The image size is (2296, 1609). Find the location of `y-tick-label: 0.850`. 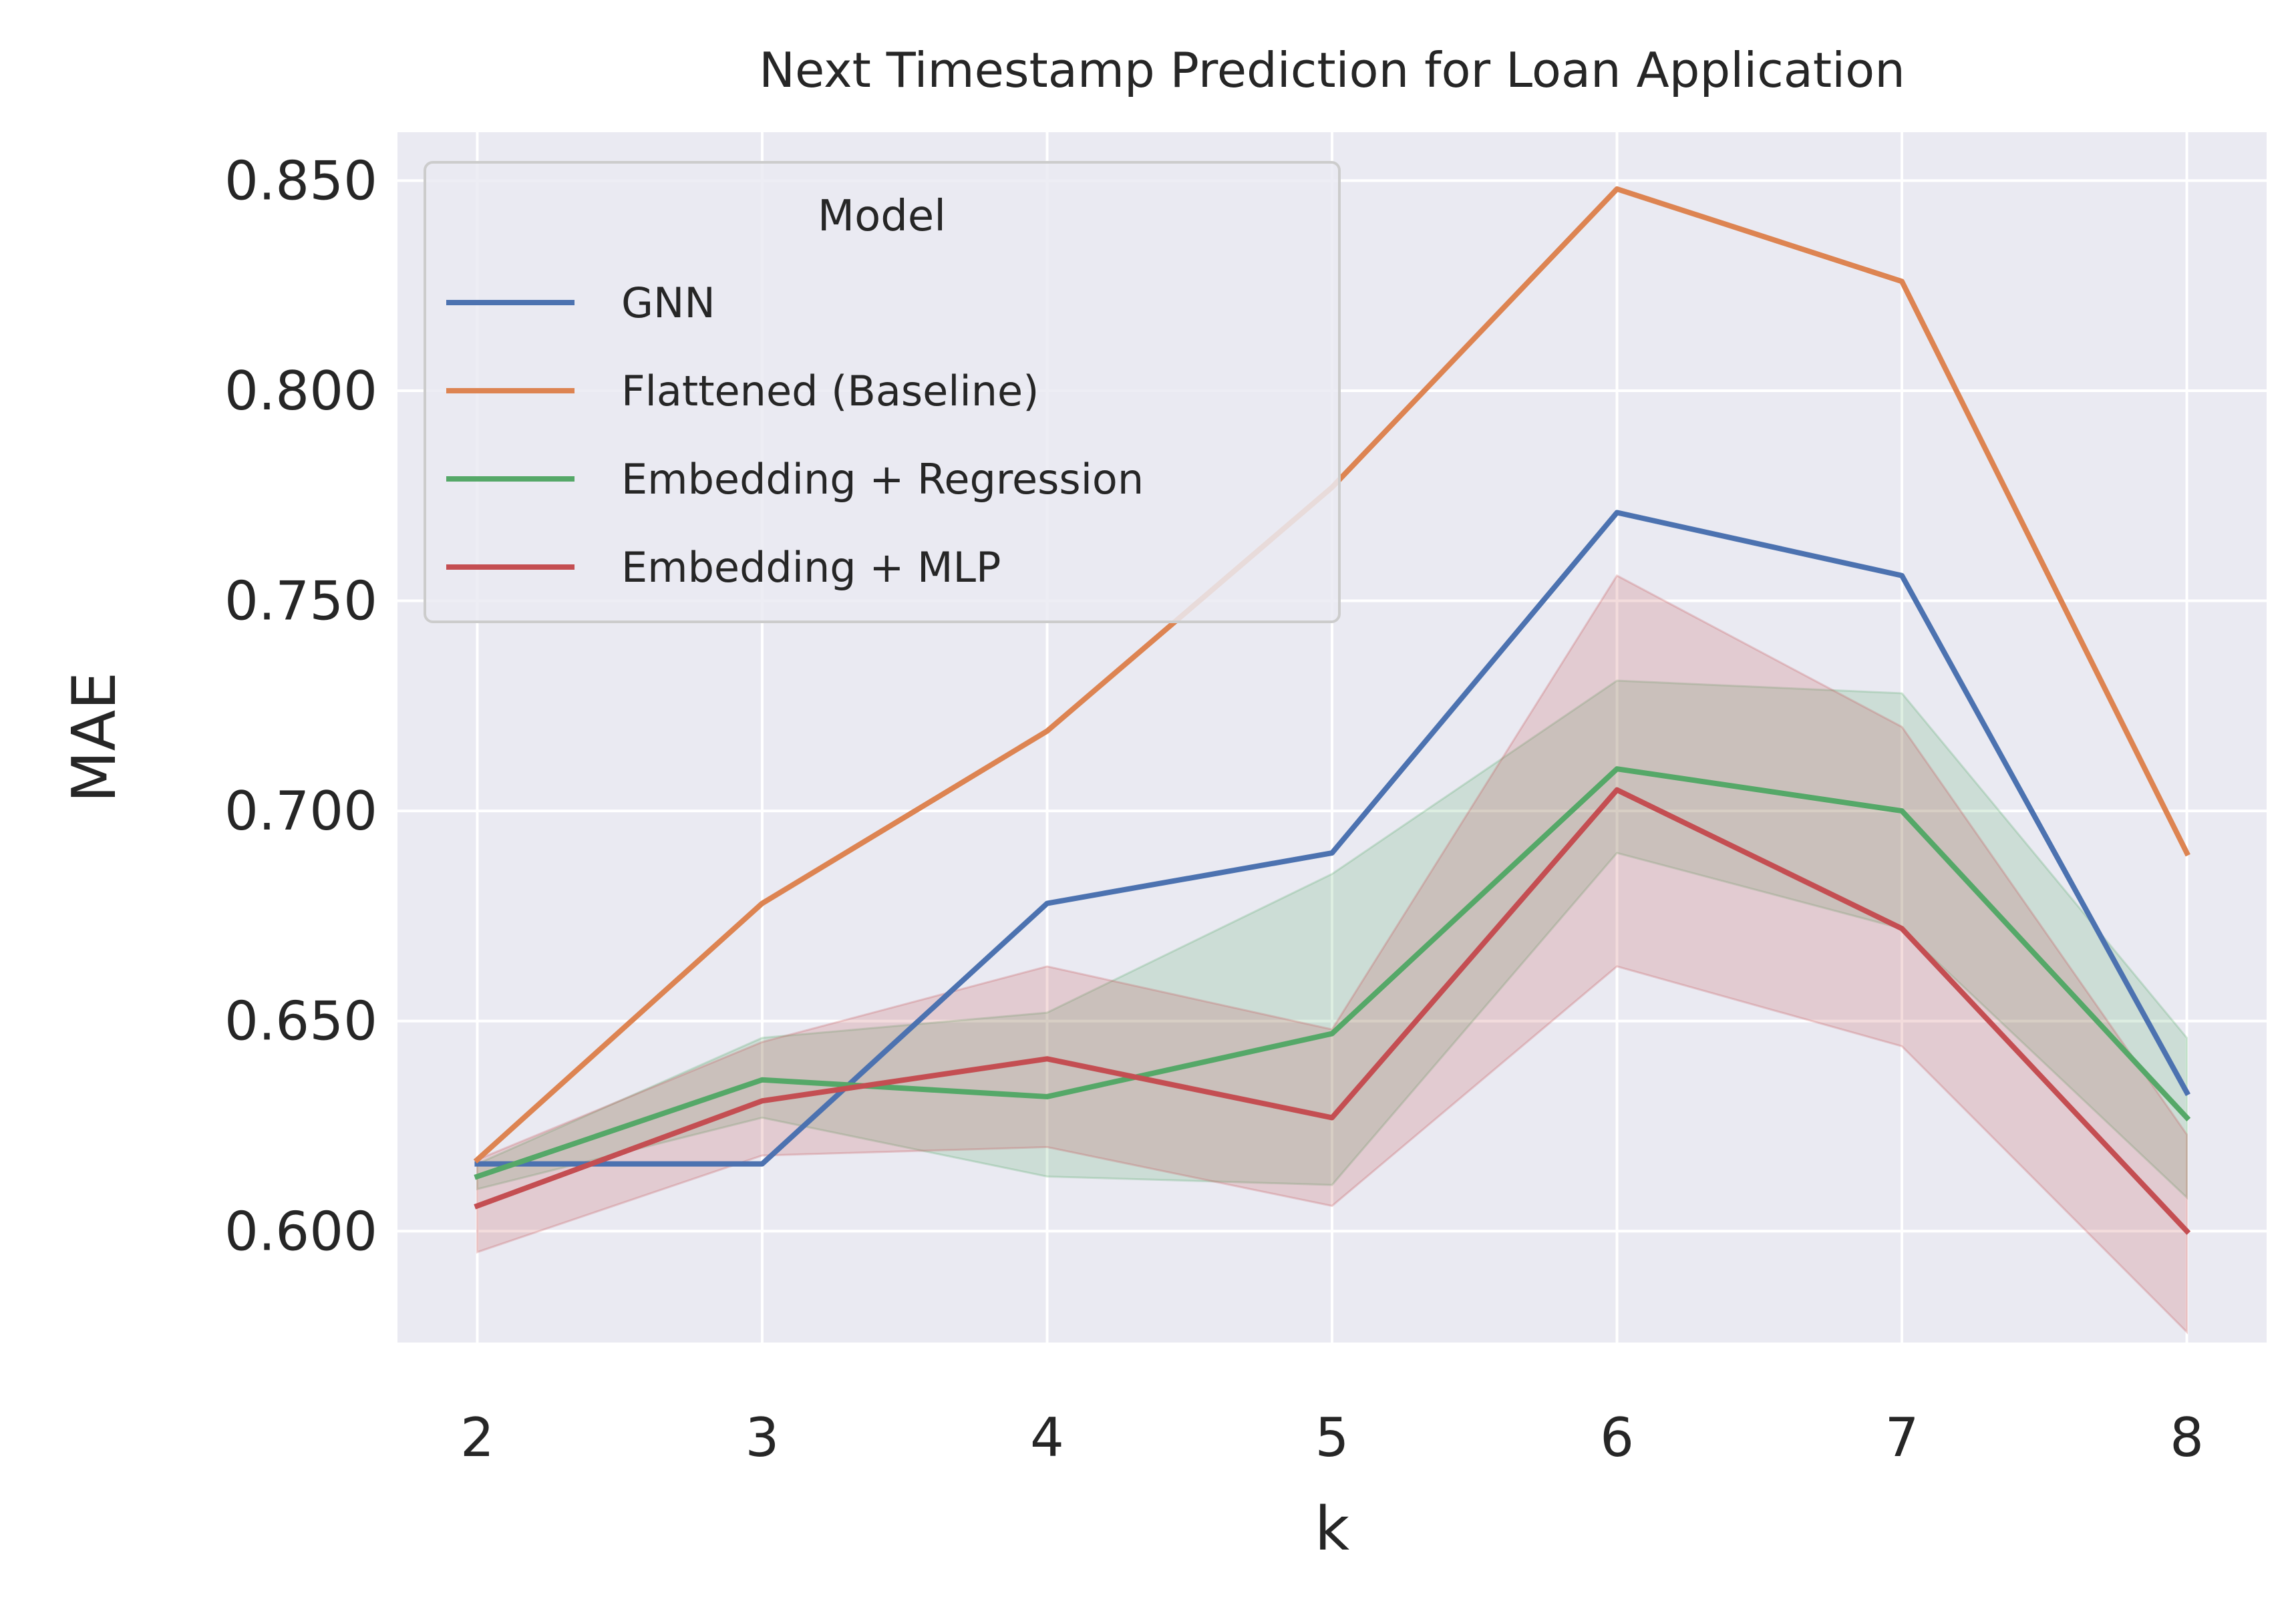

y-tick-label: 0.850 is located at coordinates (300, 181).